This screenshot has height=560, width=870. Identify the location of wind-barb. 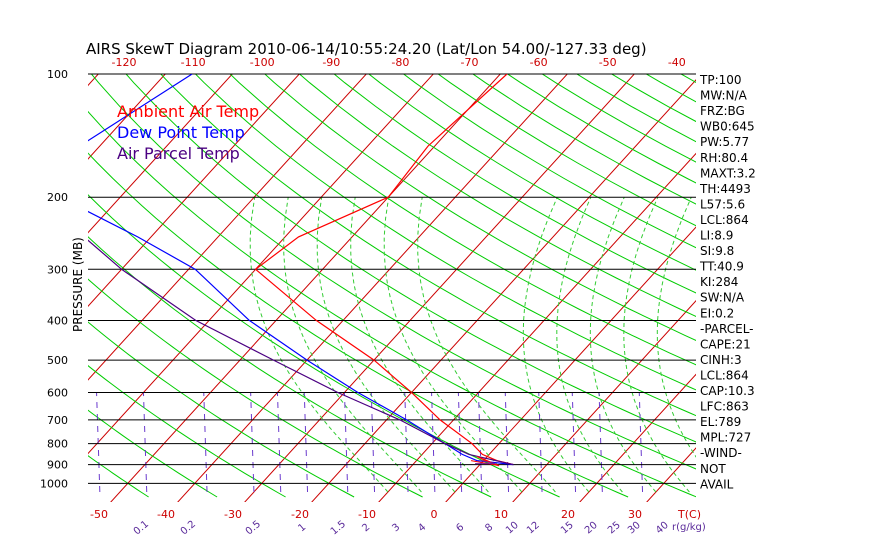
(485, 461).